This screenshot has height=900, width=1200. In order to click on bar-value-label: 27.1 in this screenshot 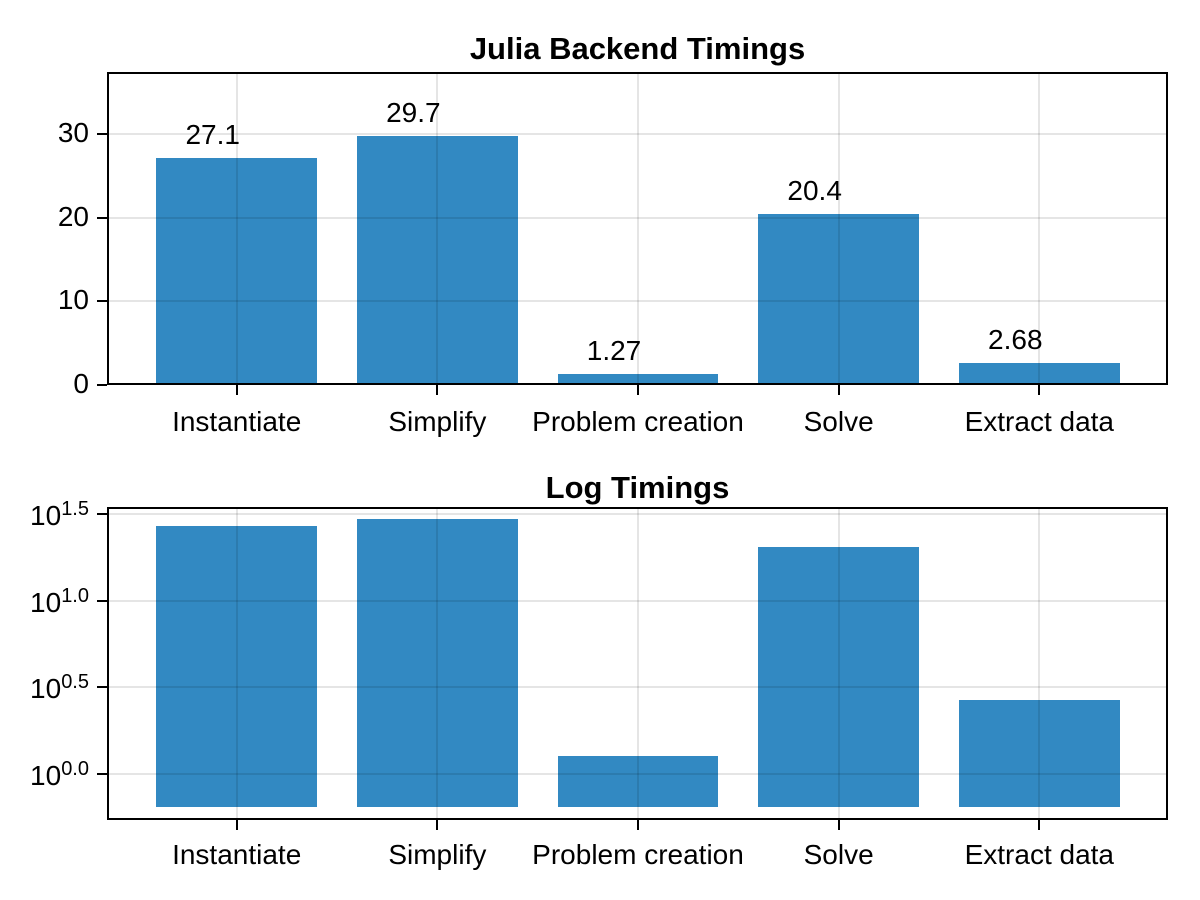, I will do `click(212, 135)`.